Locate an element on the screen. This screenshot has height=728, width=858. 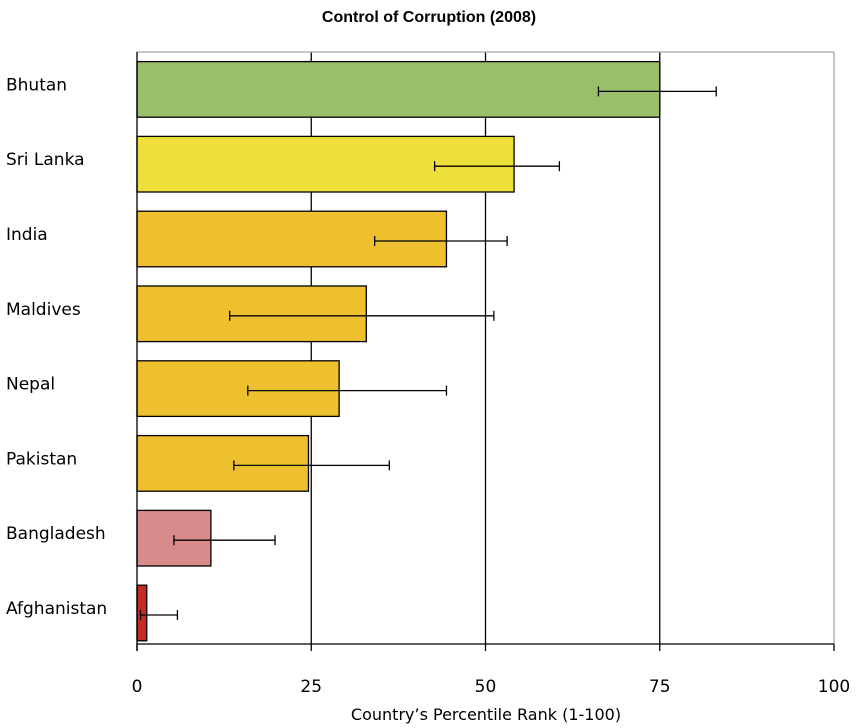
x-tick-label-50: 50 is located at coordinates (486, 687).